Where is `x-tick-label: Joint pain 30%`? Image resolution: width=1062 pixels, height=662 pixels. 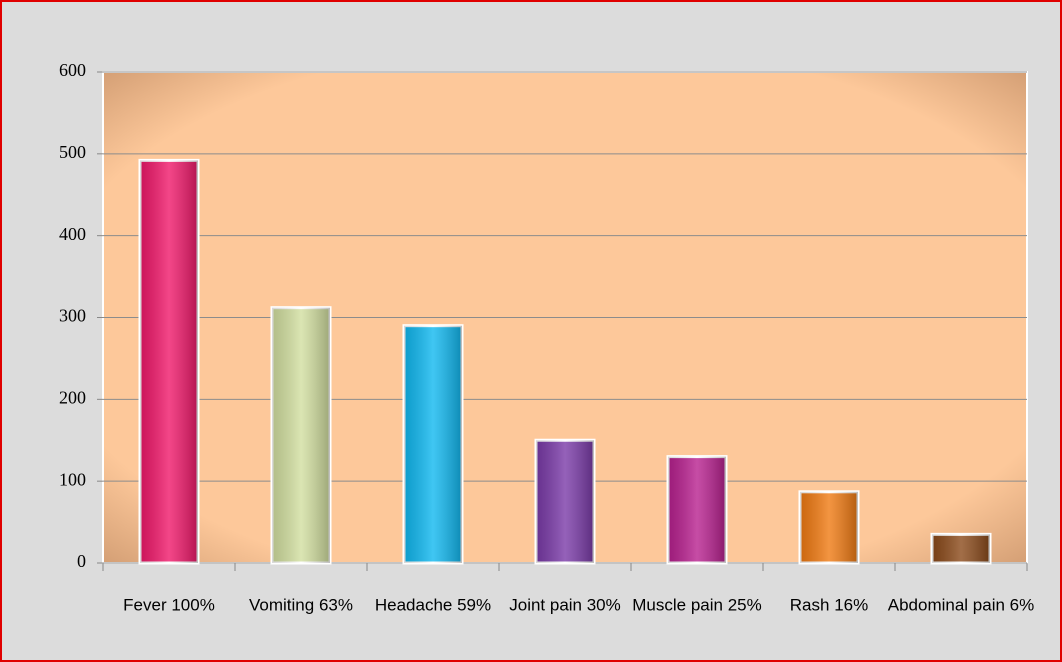
x-tick-label: Joint pain 30% is located at coordinates (565, 604).